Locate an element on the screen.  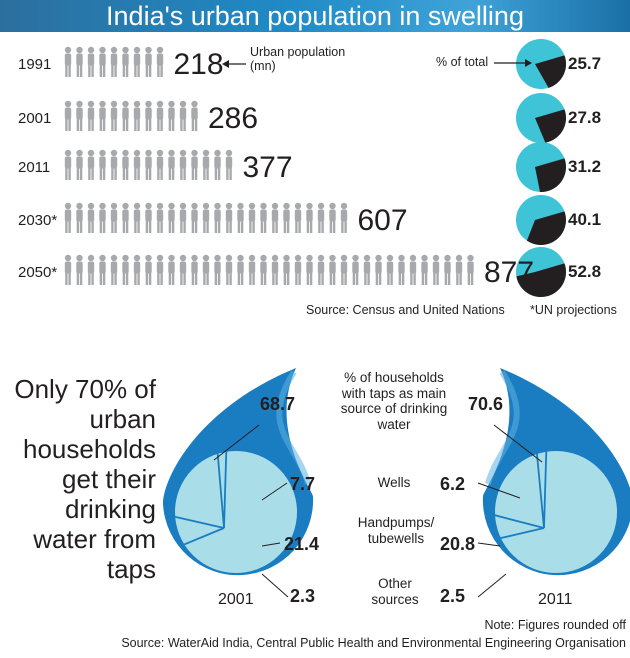
water-value-2001: 68.7 is located at coordinates (278, 404).